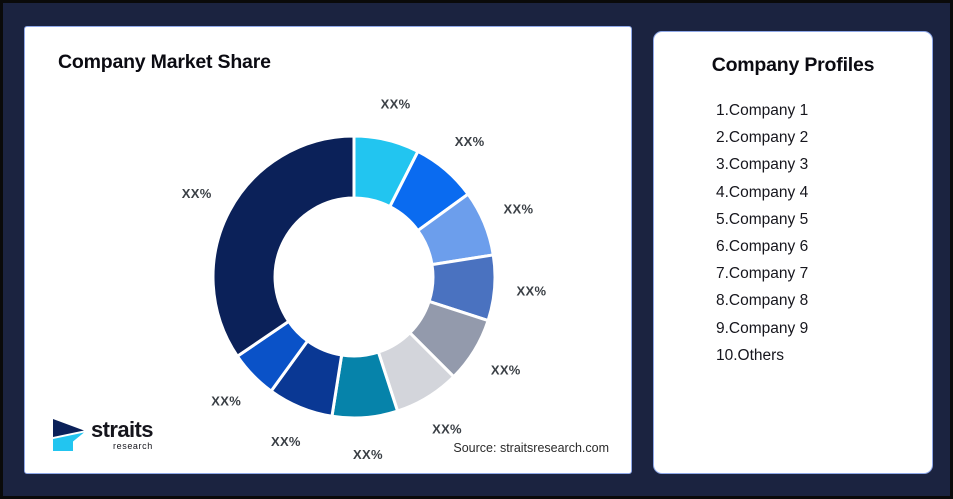 The width and height of the screenshot is (953, 499). I want to click on straits-logo-mark-icon, so click(68, 435).